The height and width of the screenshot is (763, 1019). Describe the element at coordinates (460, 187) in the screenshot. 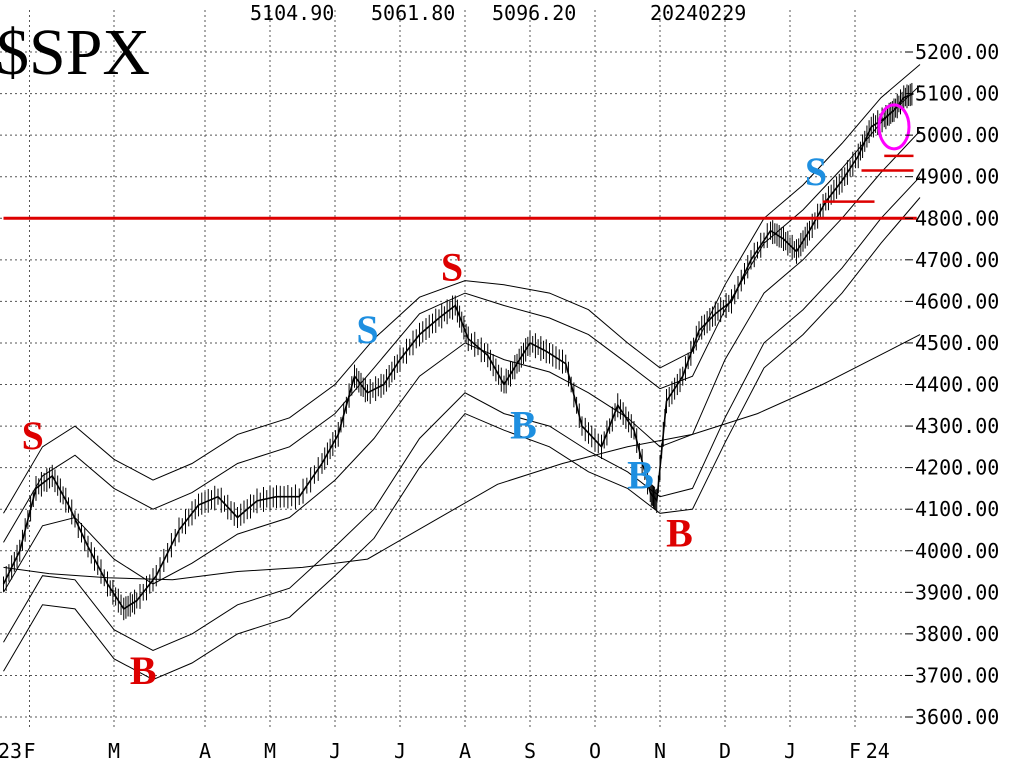

I see `reference-lines` at that location.